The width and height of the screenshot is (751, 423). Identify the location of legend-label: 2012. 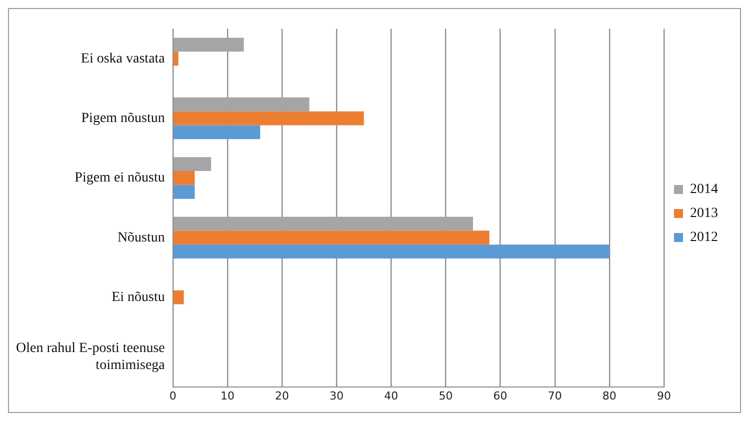
(704, 238).